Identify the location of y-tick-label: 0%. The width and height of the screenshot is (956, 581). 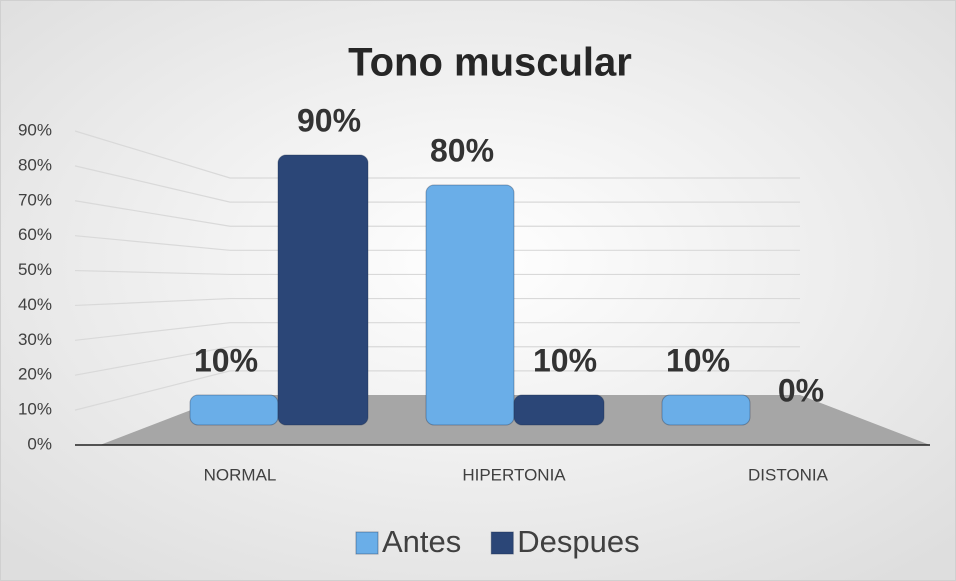
(39, 443).